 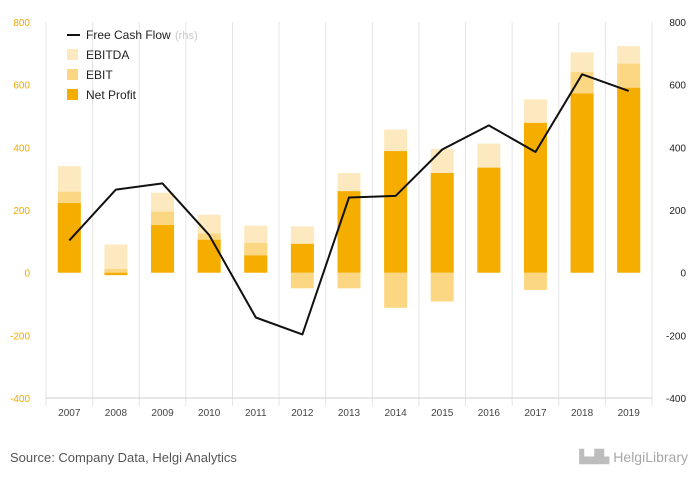 What do you see at coordinates (72, 74) in the screenshot?
I see `legend-swatch-ebit` at bounding box center [72, 74].